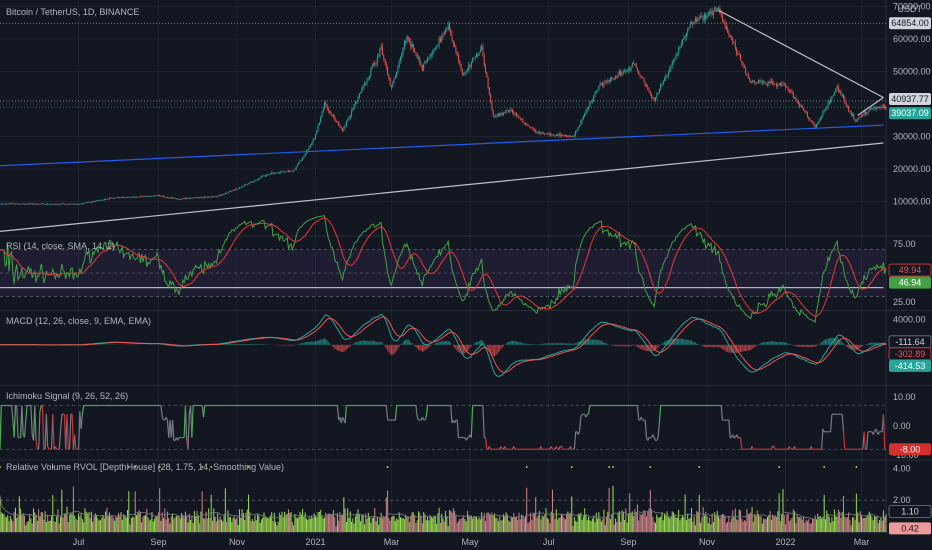 The height and width of the screenshot is (550, 932). Describe the element at coordinates (443, 427) in the screenshot. I see `ichimoku-pane` at that location.